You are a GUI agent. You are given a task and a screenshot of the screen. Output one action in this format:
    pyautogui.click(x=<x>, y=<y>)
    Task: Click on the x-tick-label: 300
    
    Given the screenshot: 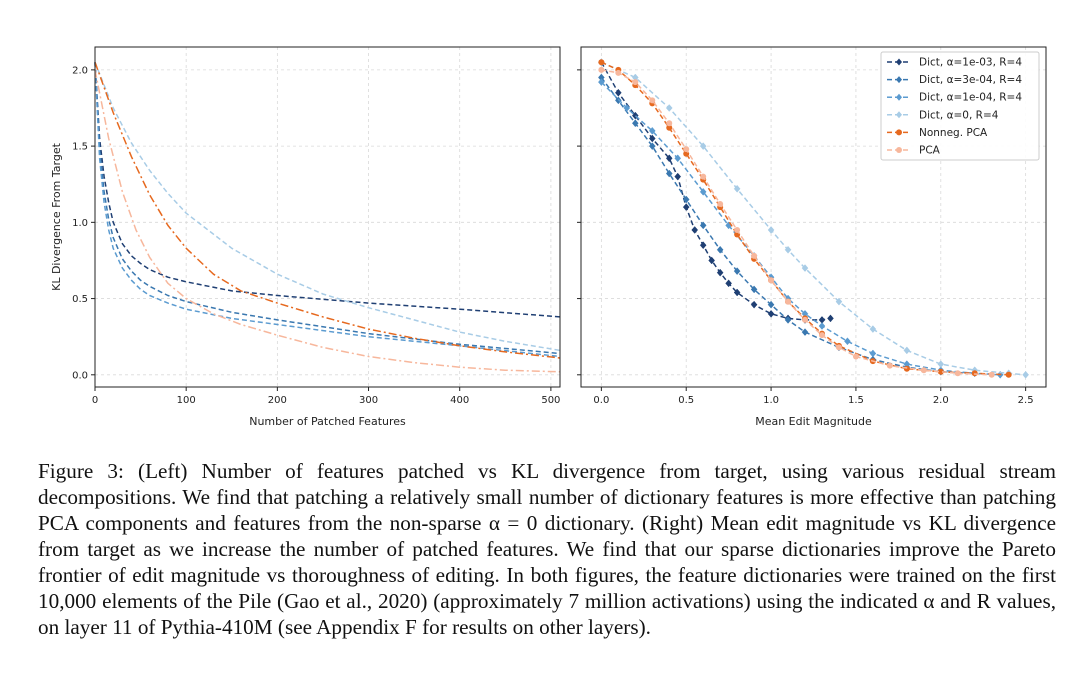 What is the action you would take?
    pyautogui.click(x=368, y=400)
    